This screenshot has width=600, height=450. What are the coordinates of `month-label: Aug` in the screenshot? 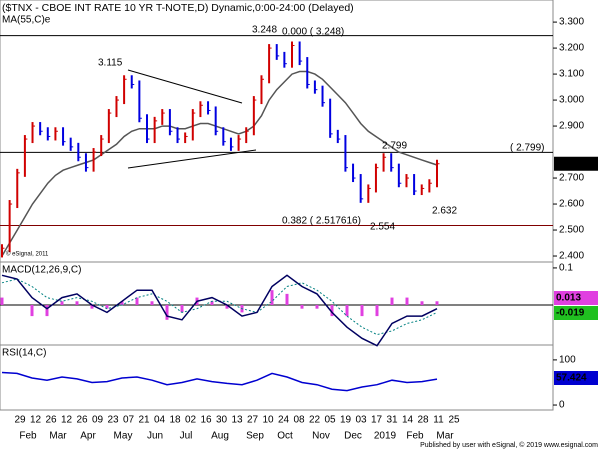 It's located at (220, 436).